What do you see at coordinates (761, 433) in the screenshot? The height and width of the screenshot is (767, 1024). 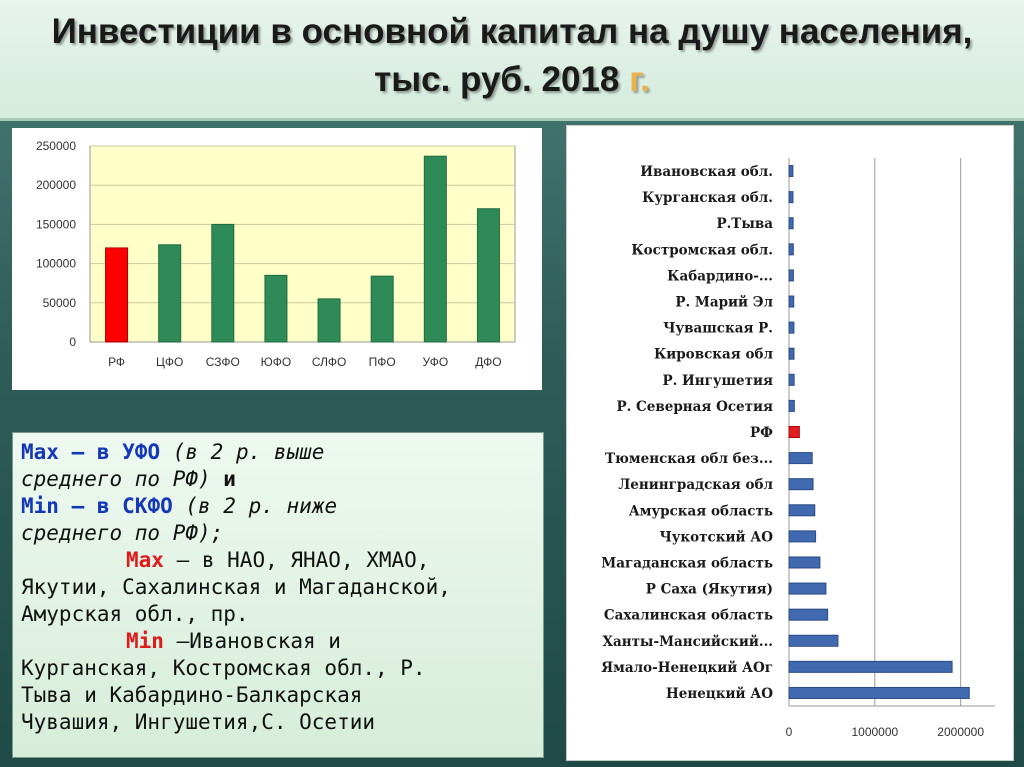 I see `y-tick-label: РФ` at bounding box center [761, 433].